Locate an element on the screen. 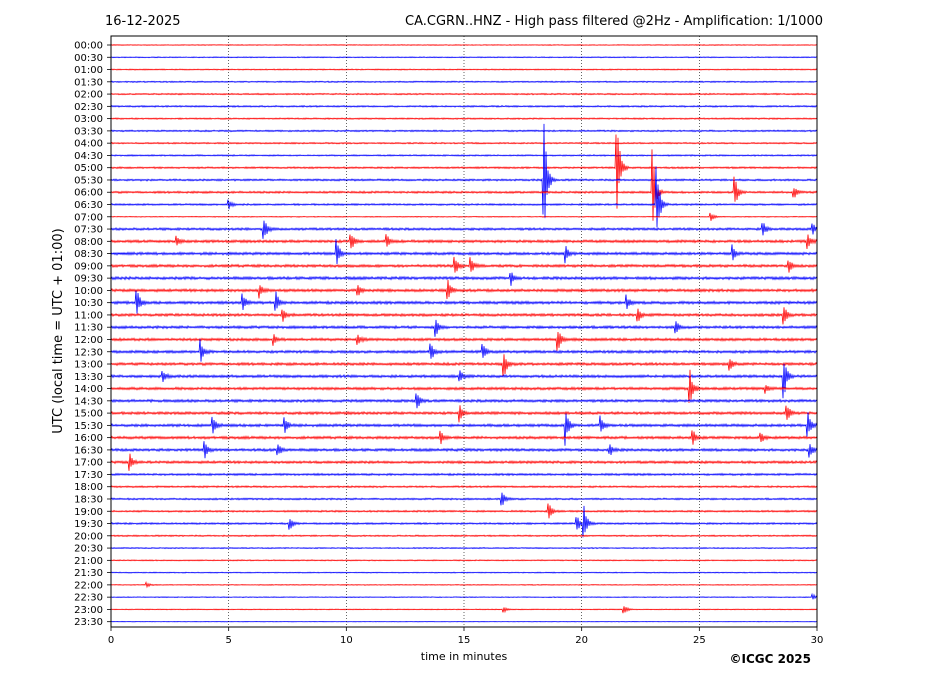 The width and height of the screenshot is (927, 696). row-label: 04:30 is located at coordinates (88, 156).